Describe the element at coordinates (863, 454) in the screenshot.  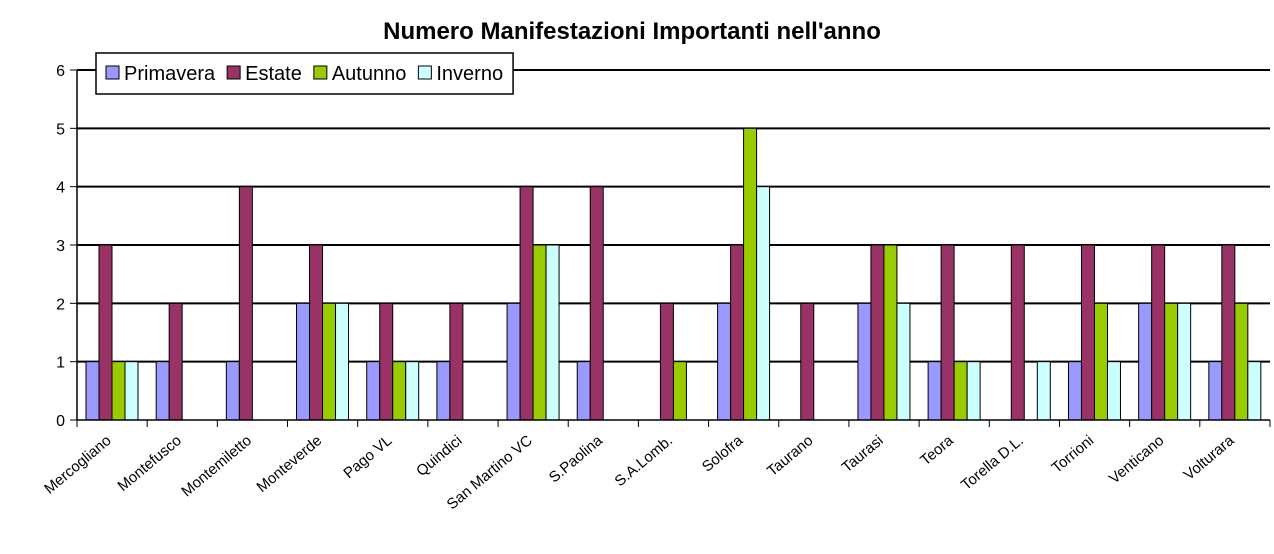
I see `x-tick-label: Taurasi` at that location.